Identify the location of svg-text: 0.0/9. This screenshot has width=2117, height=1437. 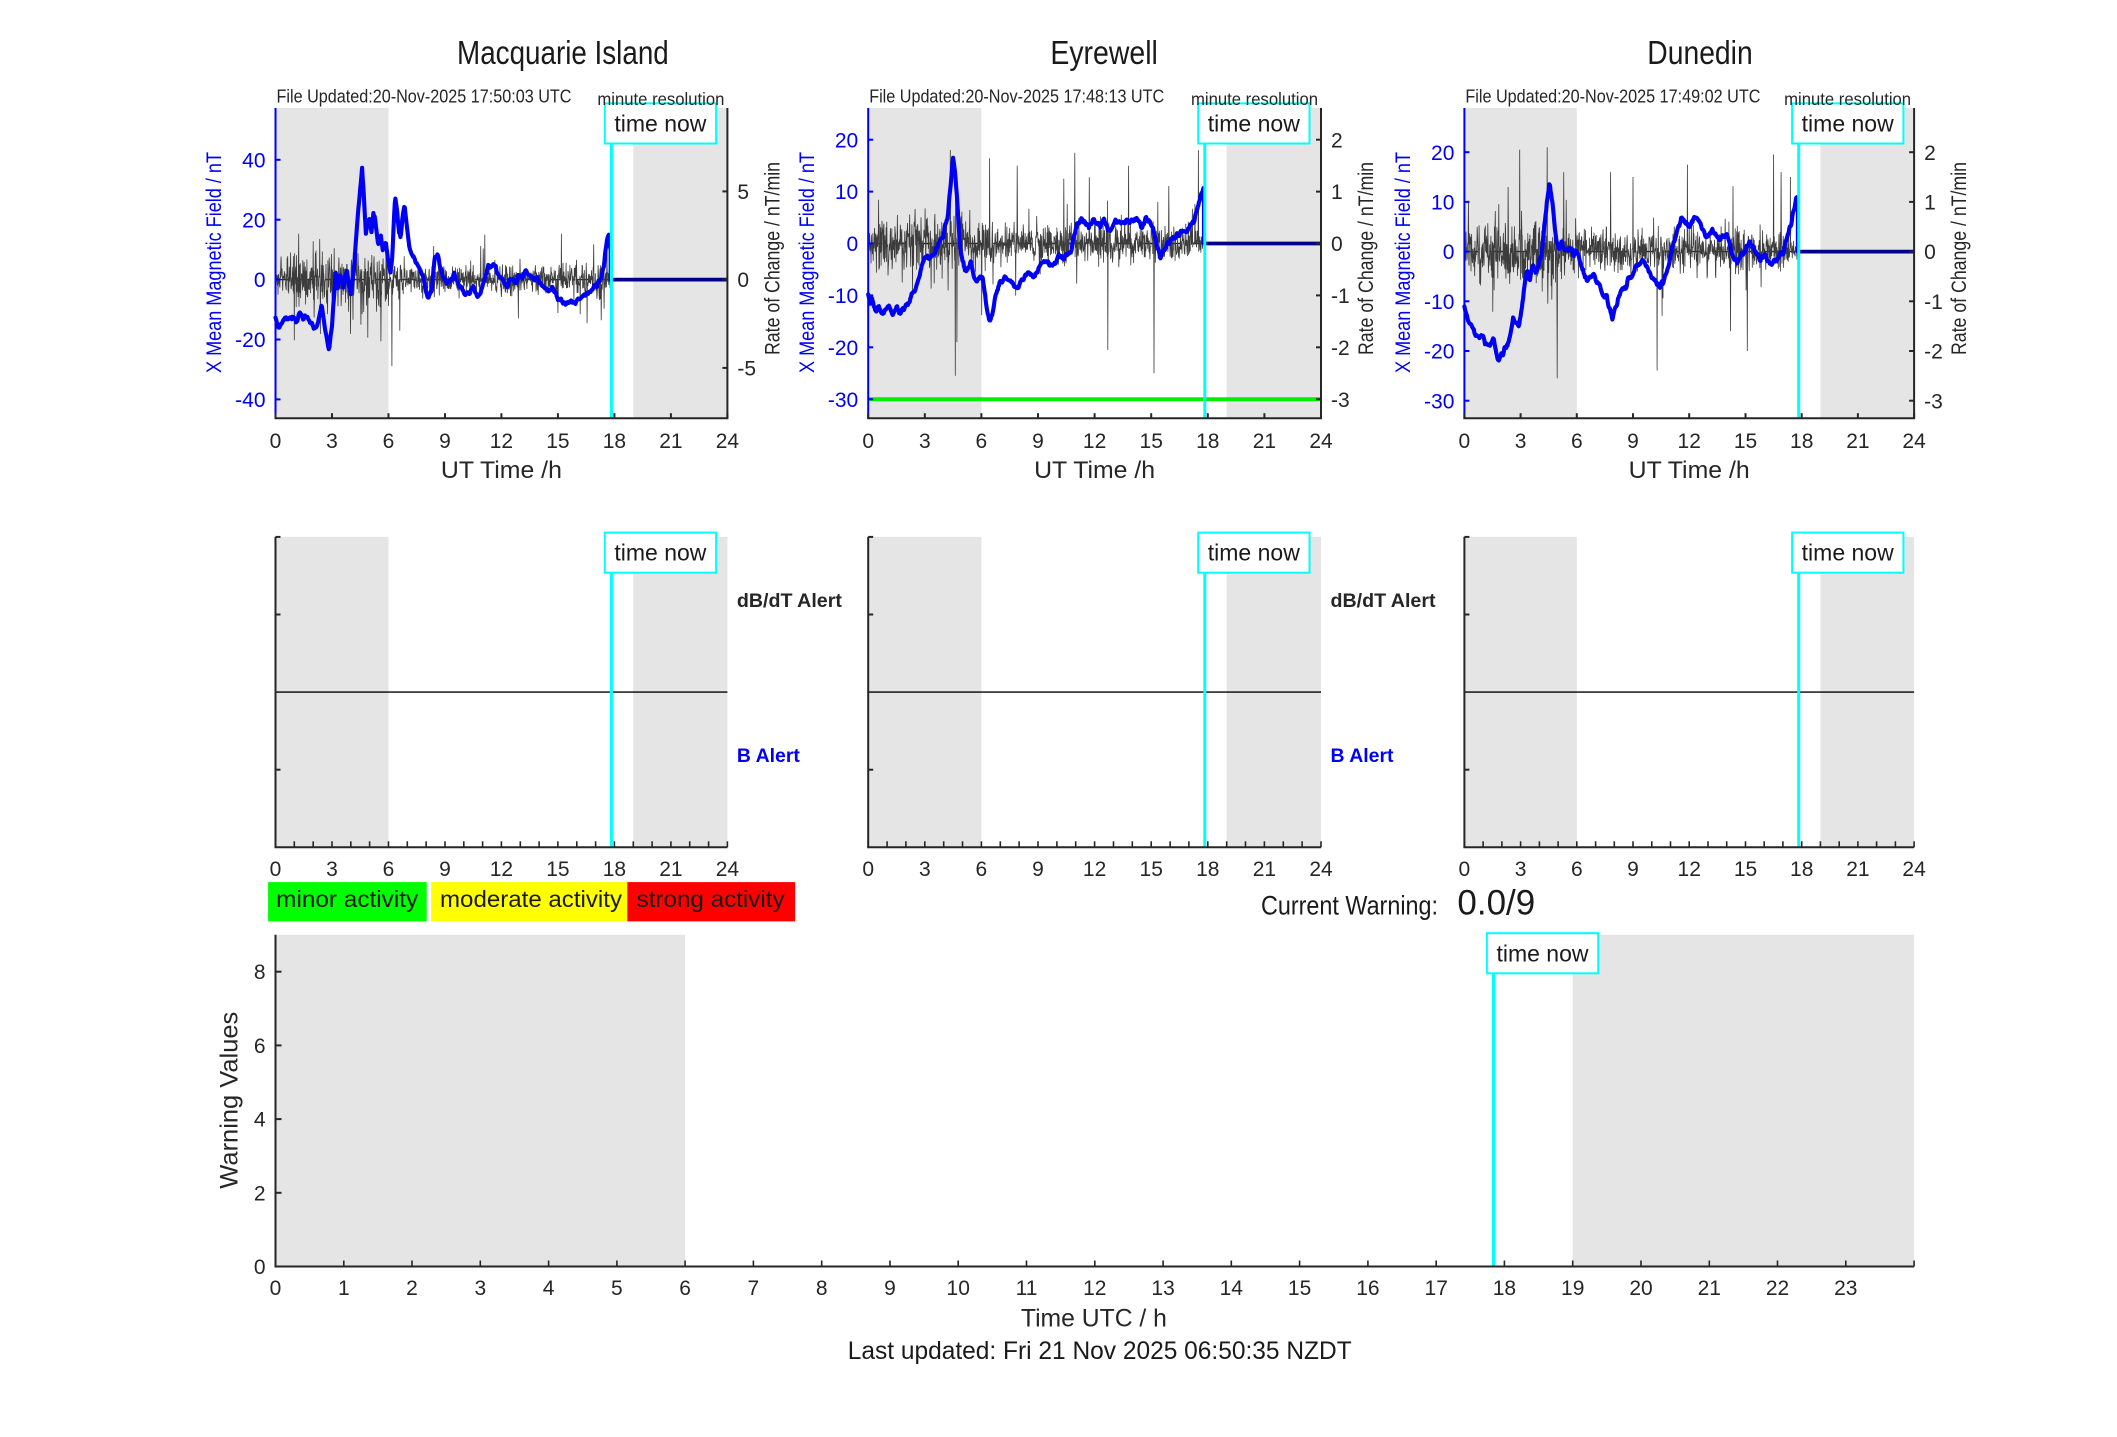
(1496, 902).